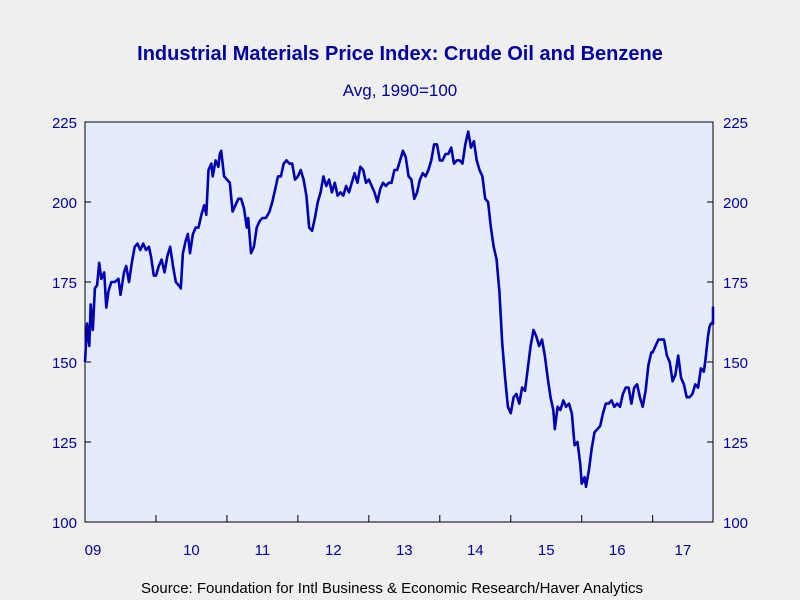  What do you see at coordinates (64, 203) in the screenshot?
I see `y-tick-label-left: 200` at bounding box center [64, 203].